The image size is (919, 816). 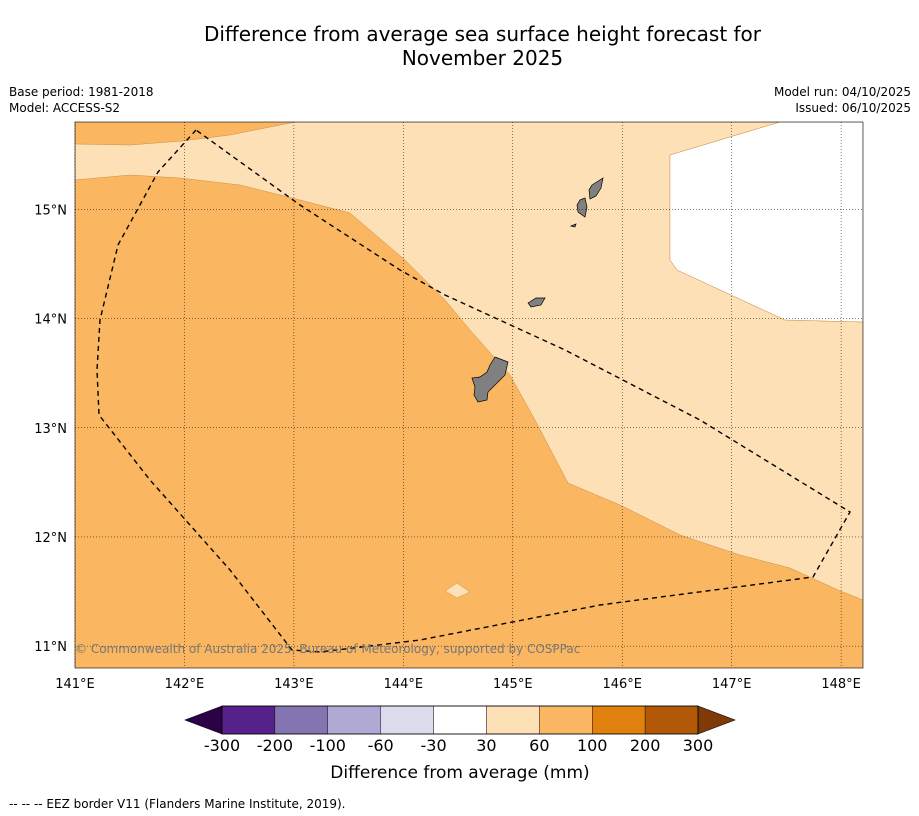 What do you see at coordinates (459, 773) in the screenshot?
I see `colorbar-label: Difference from average (mm)` at bounding box center [459, 773].